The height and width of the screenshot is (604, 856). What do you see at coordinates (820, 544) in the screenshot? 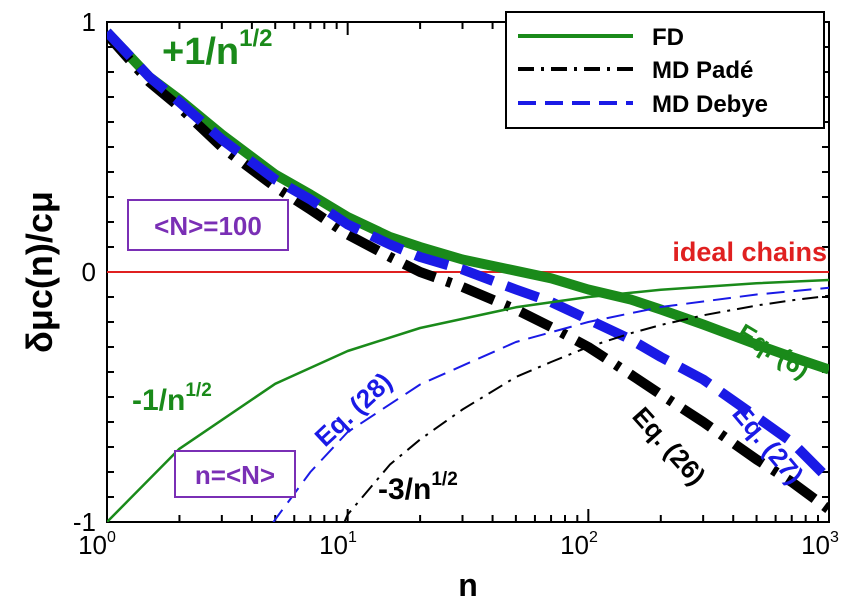
I see `x-tick-label-1000: 10³` at bounding box center [820, 544].